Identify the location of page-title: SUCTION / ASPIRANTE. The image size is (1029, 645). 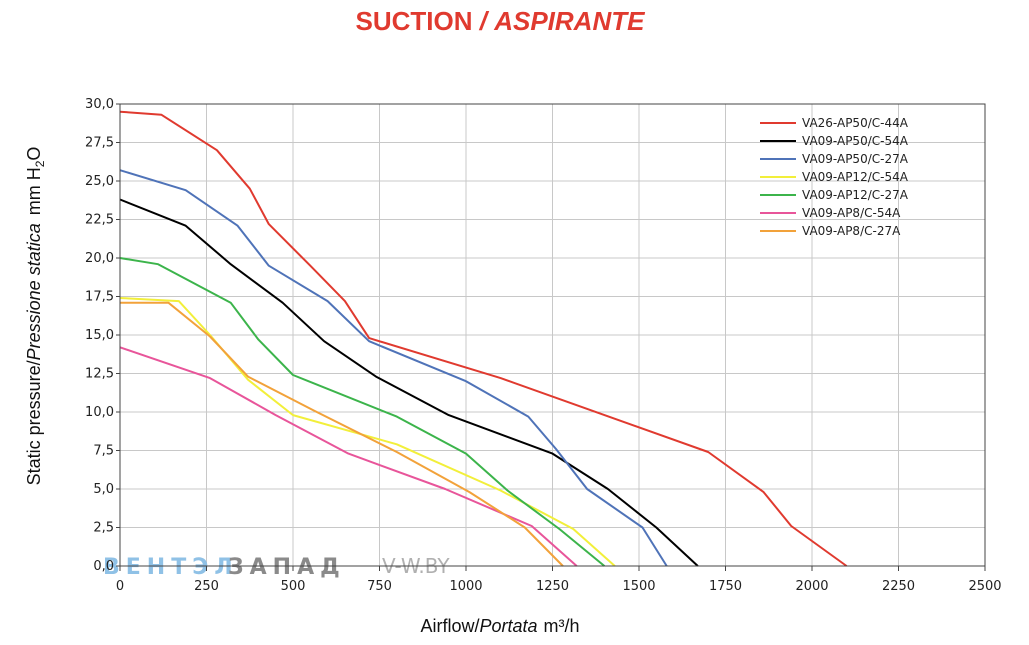
(500, 21).